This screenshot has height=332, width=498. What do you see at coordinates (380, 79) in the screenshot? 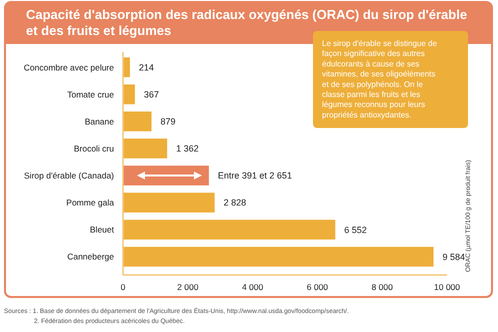
I see `annotation: Le sirop d'érable se distingue de façon significative des autres édulcorants à cause de ses vitamines, de ses oligoéléments et de ses polyphénols. On le classe parmi les fruits et les légumes reconnus pour leurs propriétés antioxydantes.` at bounding box center [380, 79].